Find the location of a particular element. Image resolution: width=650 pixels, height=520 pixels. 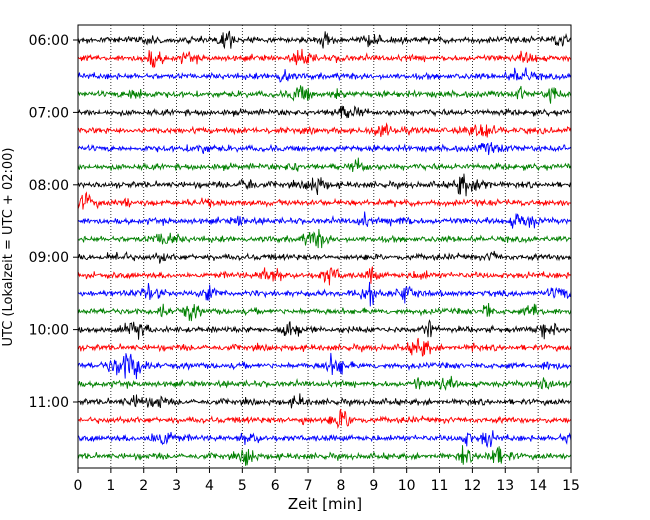

x-tick-label: 8 is located at coordinates (340, 486).